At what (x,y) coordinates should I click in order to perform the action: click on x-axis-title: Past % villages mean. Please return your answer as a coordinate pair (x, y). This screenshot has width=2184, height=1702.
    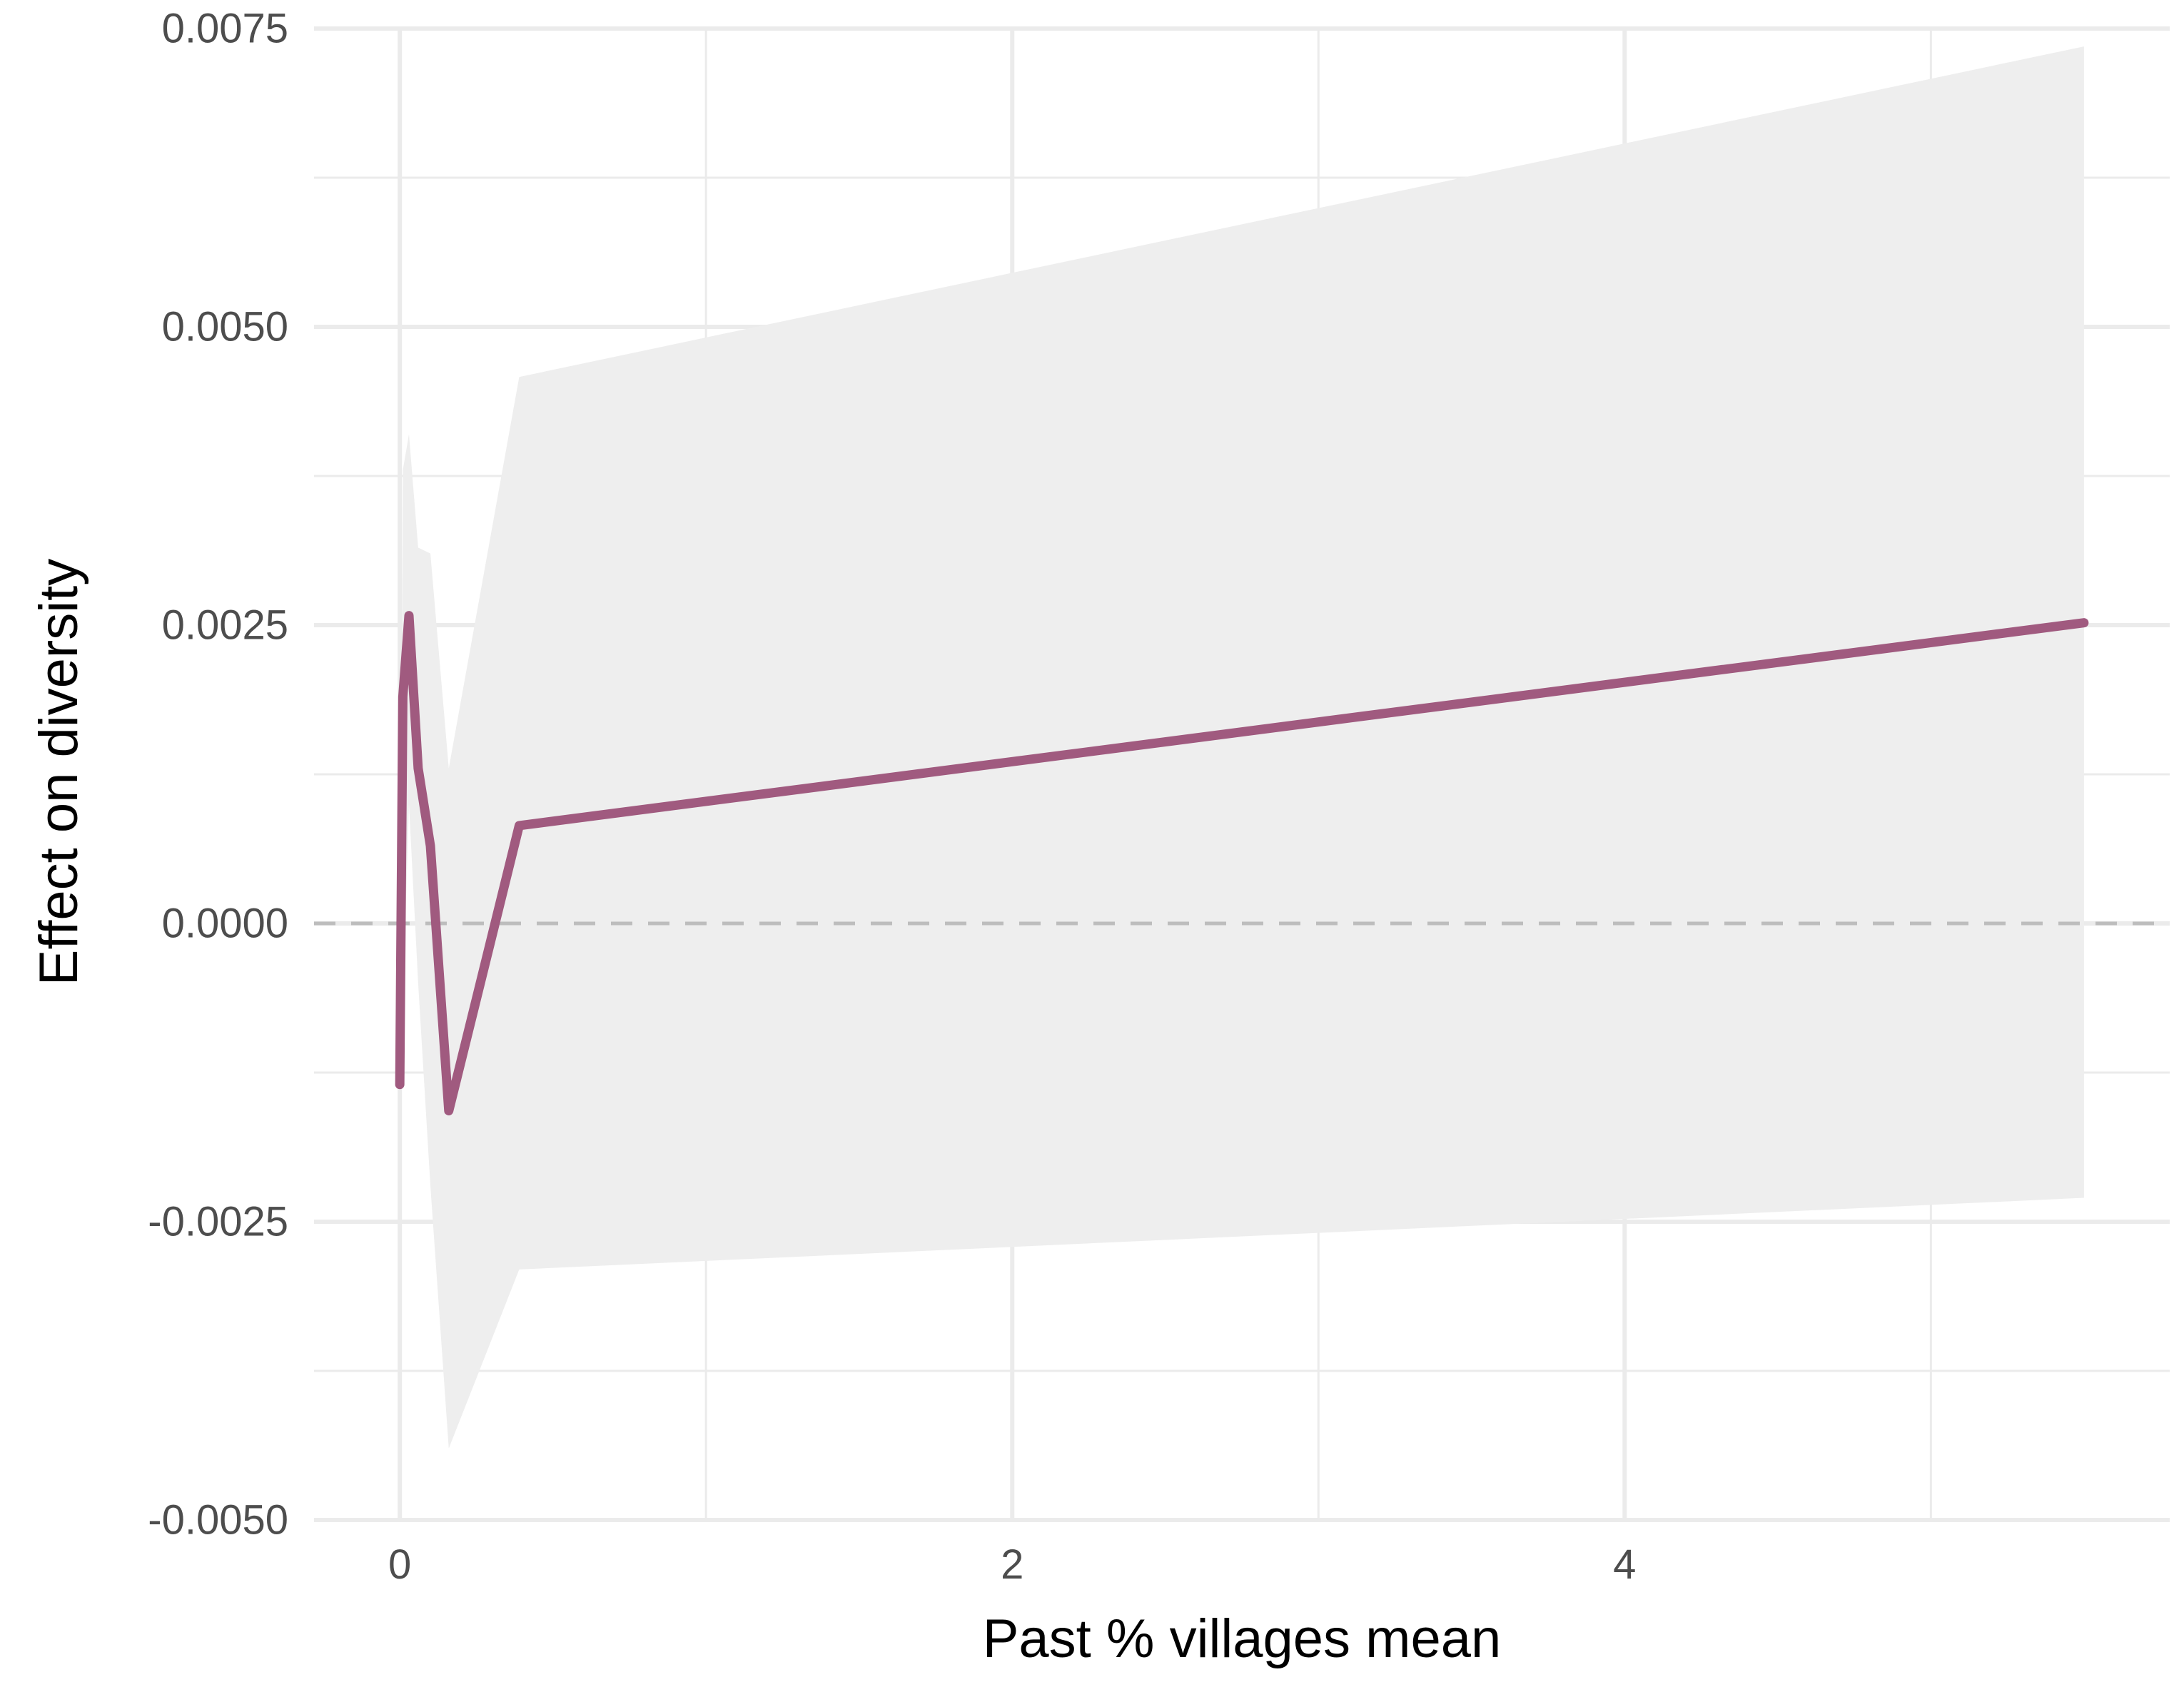
    Looking at the image, I should click on (1242, 1639).